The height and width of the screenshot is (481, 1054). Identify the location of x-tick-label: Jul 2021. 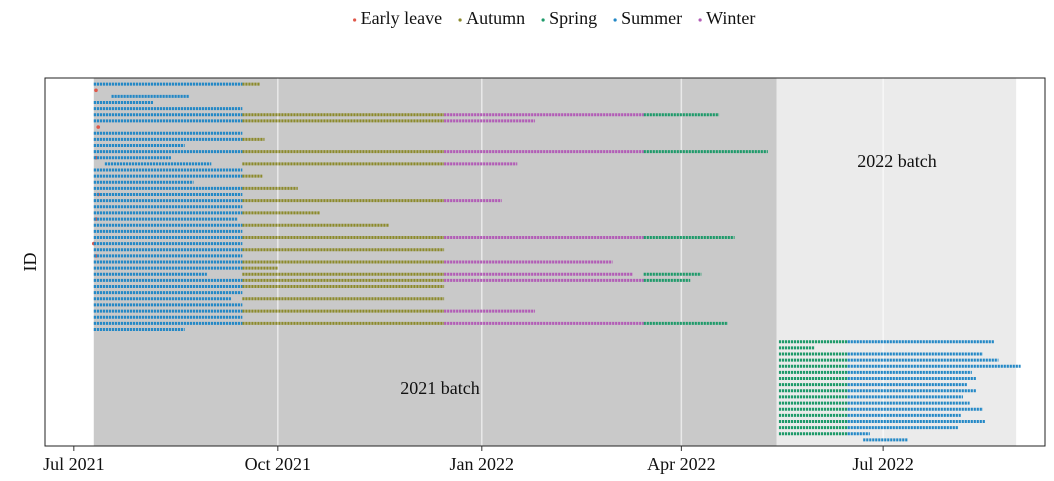
(74, 464).